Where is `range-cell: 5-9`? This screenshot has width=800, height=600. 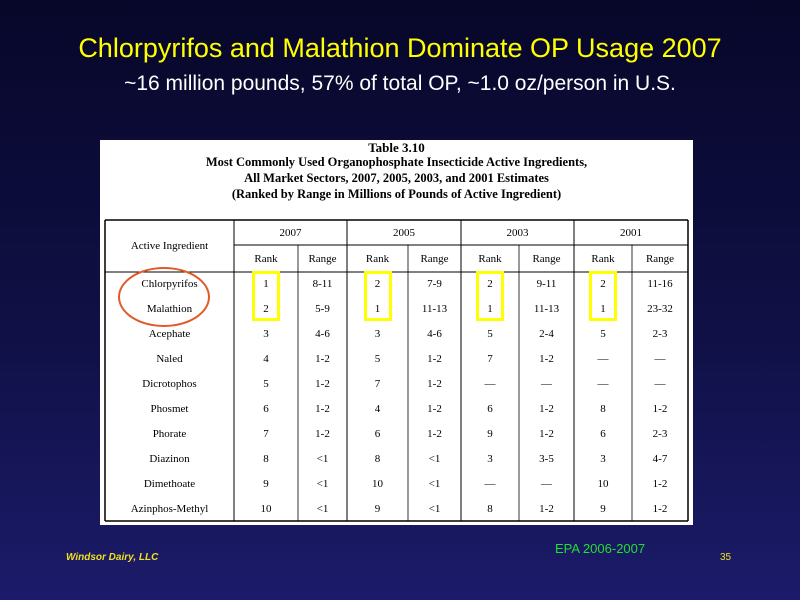 range-cell: 5-9 is located at coordinates (322, 309).